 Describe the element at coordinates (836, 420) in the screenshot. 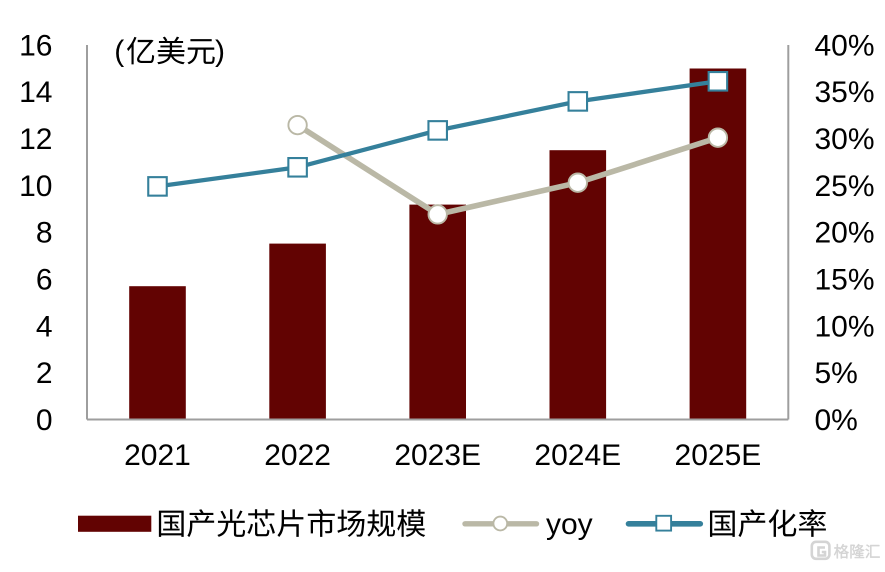

I see `svg-text: 0%` at that location.